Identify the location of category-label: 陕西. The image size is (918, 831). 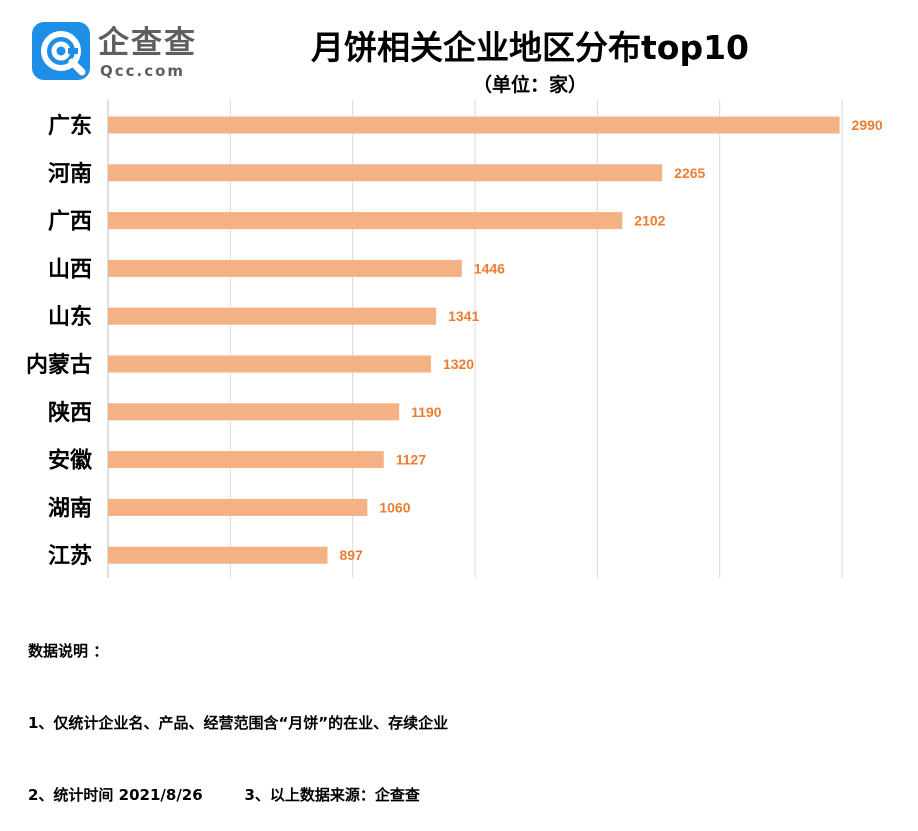
(70, 413).